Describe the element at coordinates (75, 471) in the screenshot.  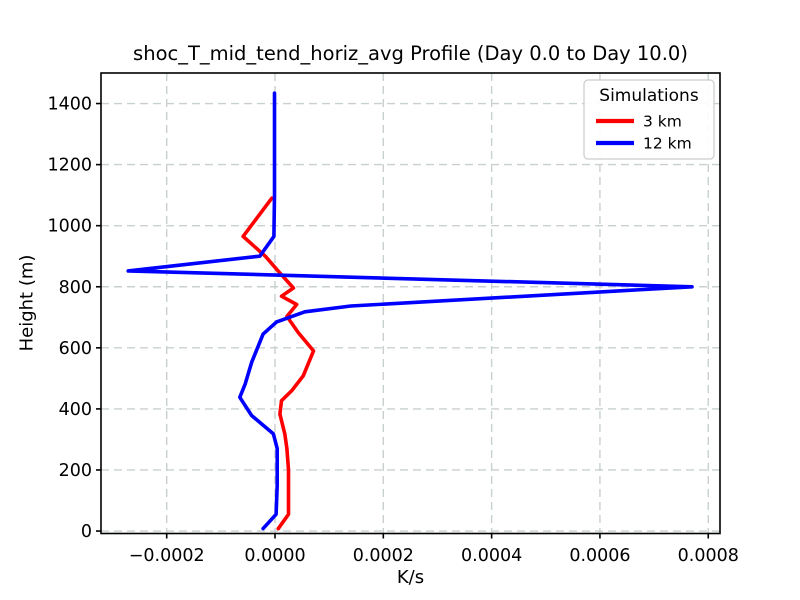
I see `y-tick-label: 200` at that location.